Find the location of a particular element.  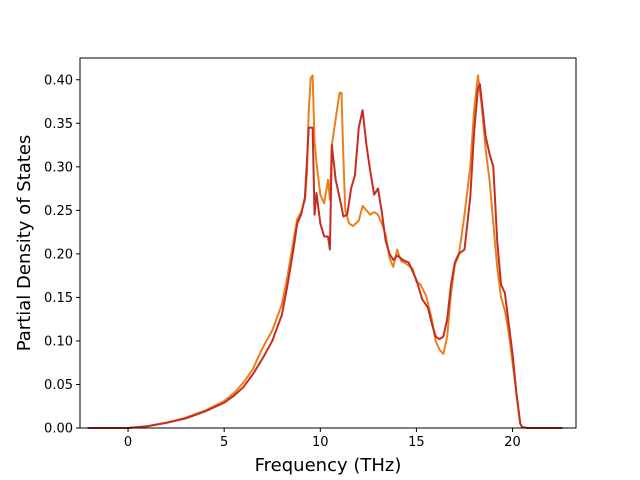

y-tick-label: 0.00 is located at coordinates (58, 429).